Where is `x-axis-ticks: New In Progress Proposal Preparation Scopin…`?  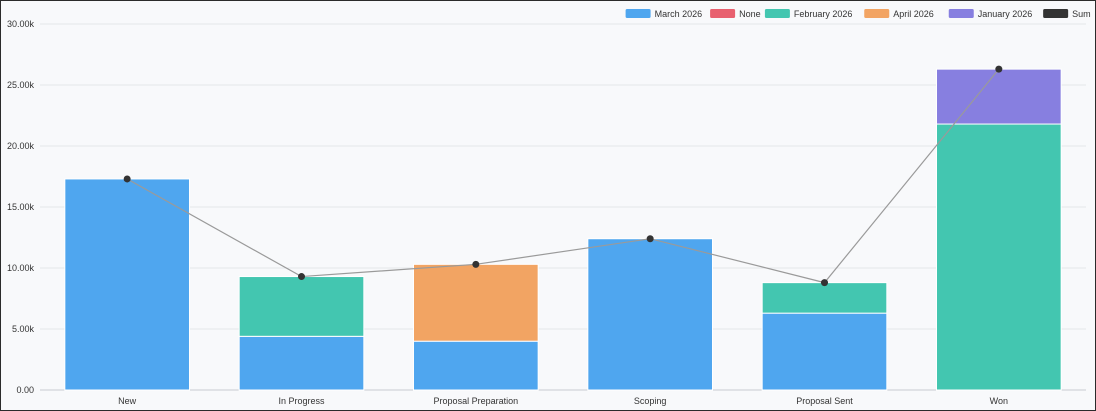
x-axis-ticks: New In Progress Proposal Preparation Scopin… is located at coordinates (563, 401).